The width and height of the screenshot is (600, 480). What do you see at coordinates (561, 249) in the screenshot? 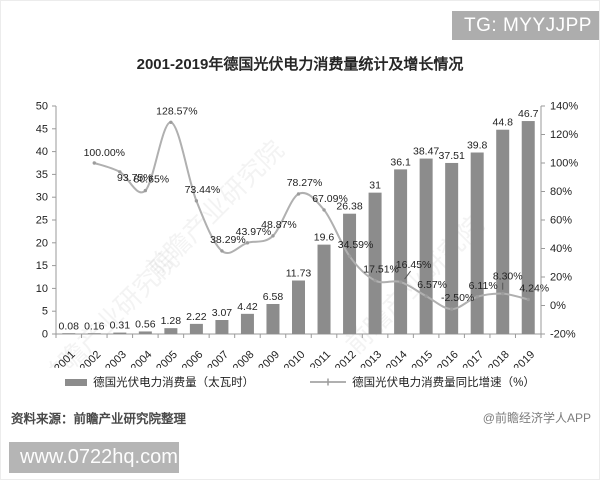
I see `right-axis-tick-label: 40%` at bounding box center [561, 249].